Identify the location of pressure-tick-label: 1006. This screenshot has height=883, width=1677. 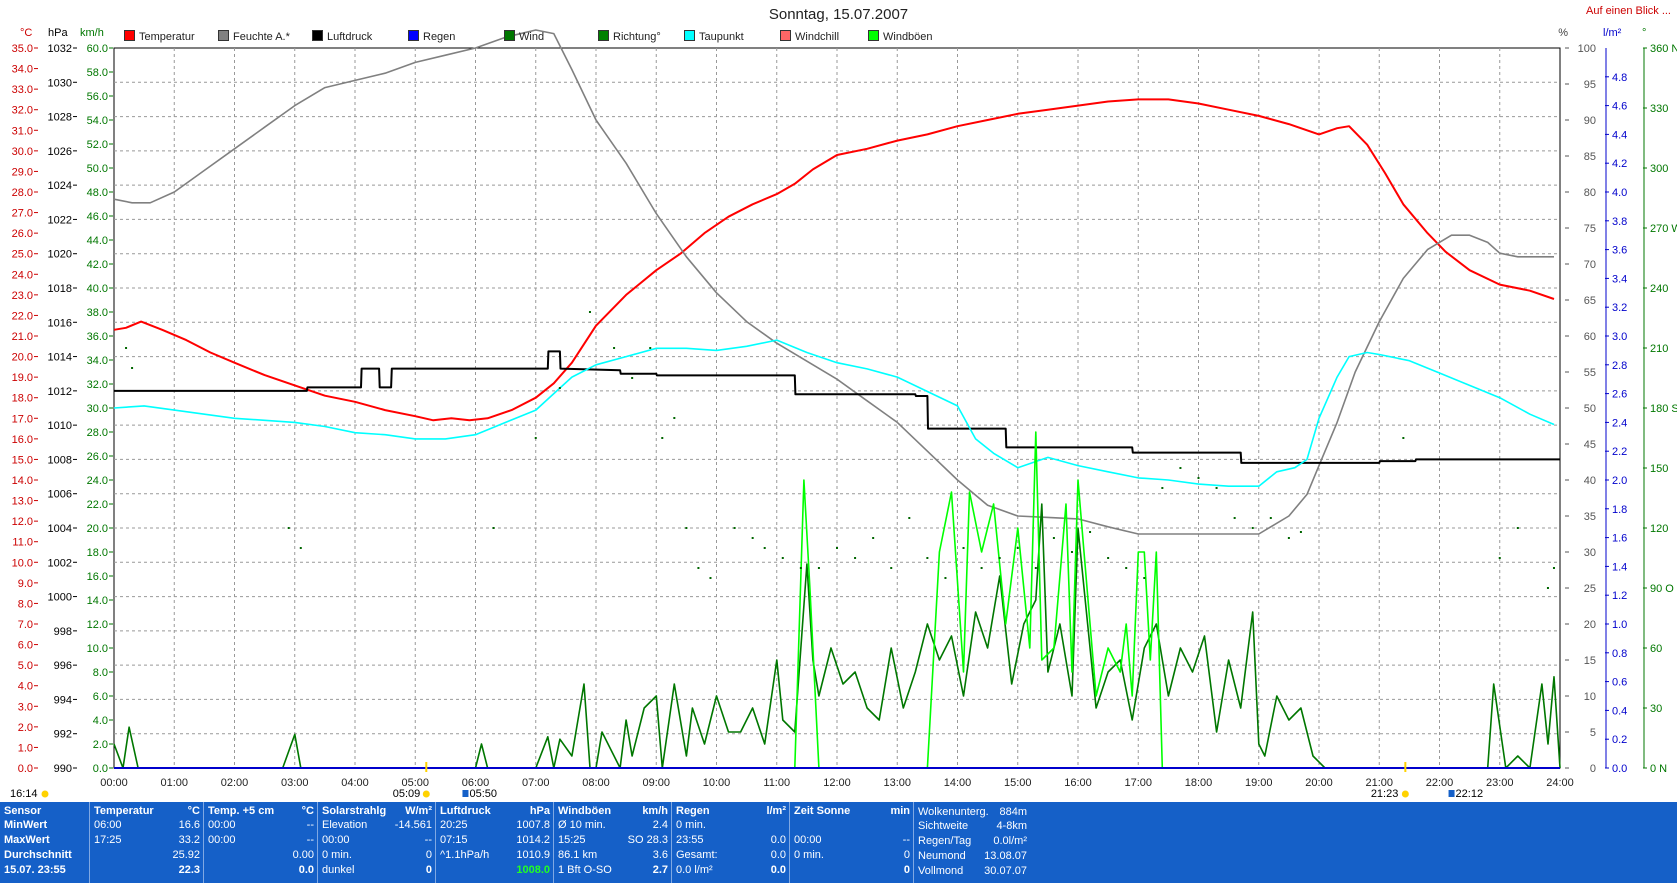
(60, 495).